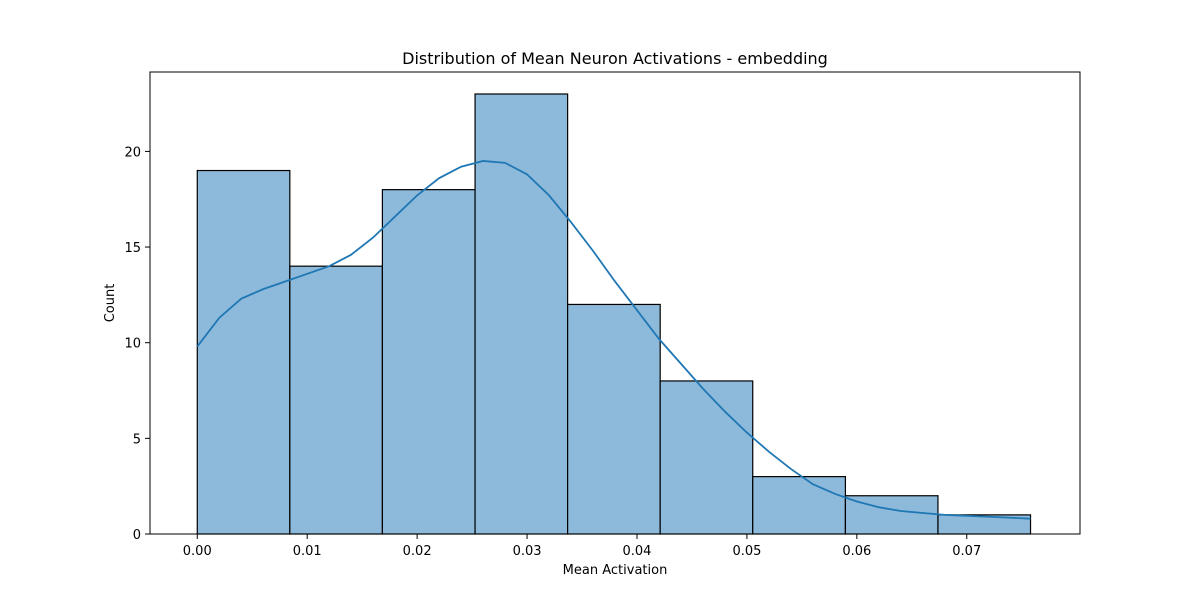 This screenshot has width=1200, height=600. I want to click on x-tick-label: 0.02, so click(417, 551).